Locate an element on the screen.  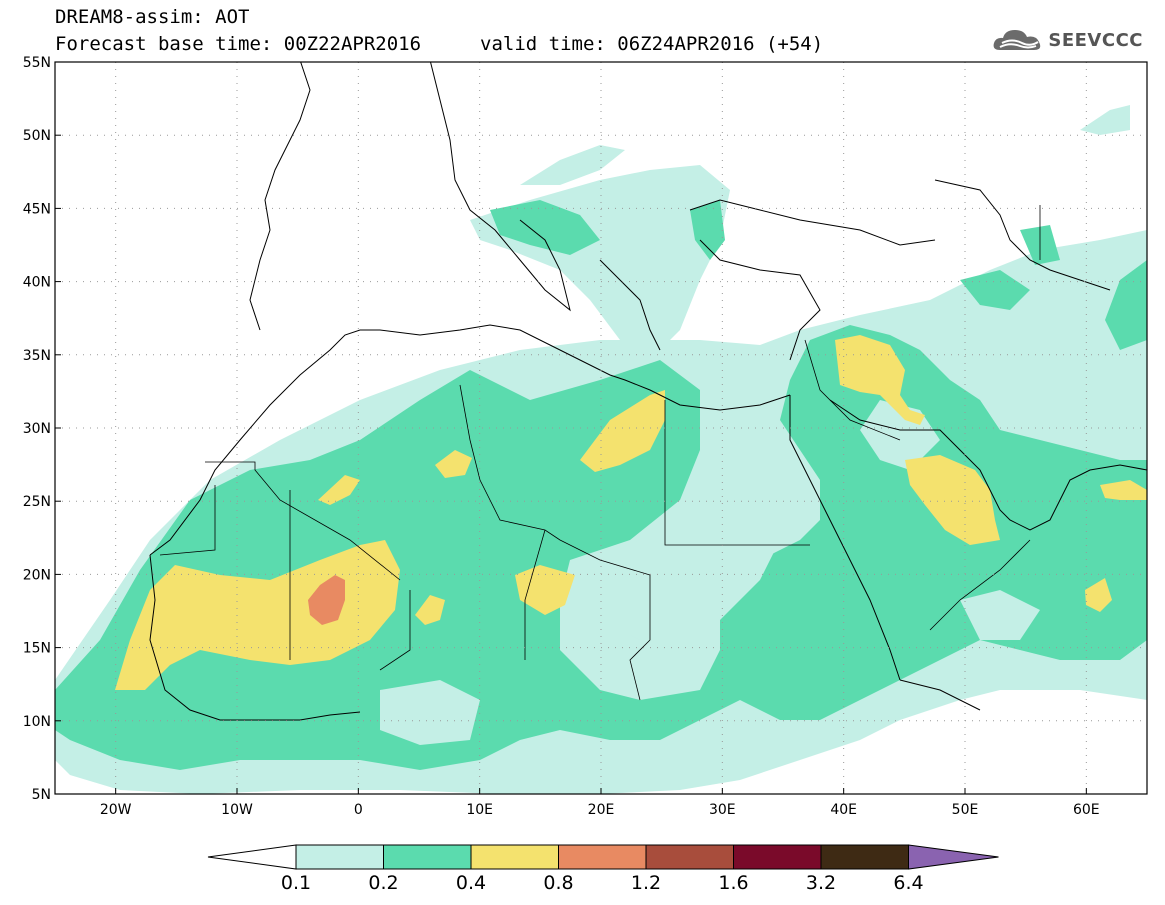
seevccc-logo: SEEVCCC is located at coordinates (1067, 40).